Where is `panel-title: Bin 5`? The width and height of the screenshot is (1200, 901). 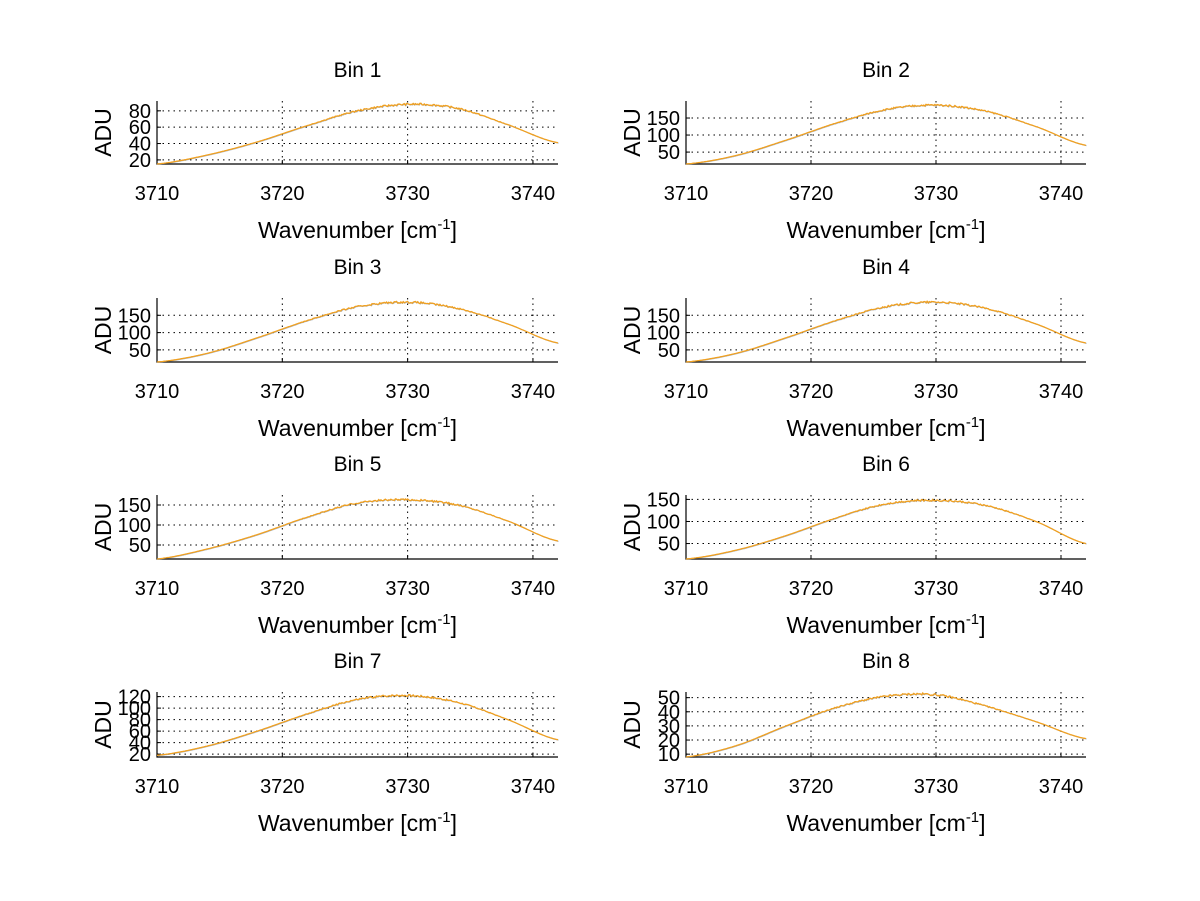
panel-title: Bin 5 is located at coordinates (358, 464).